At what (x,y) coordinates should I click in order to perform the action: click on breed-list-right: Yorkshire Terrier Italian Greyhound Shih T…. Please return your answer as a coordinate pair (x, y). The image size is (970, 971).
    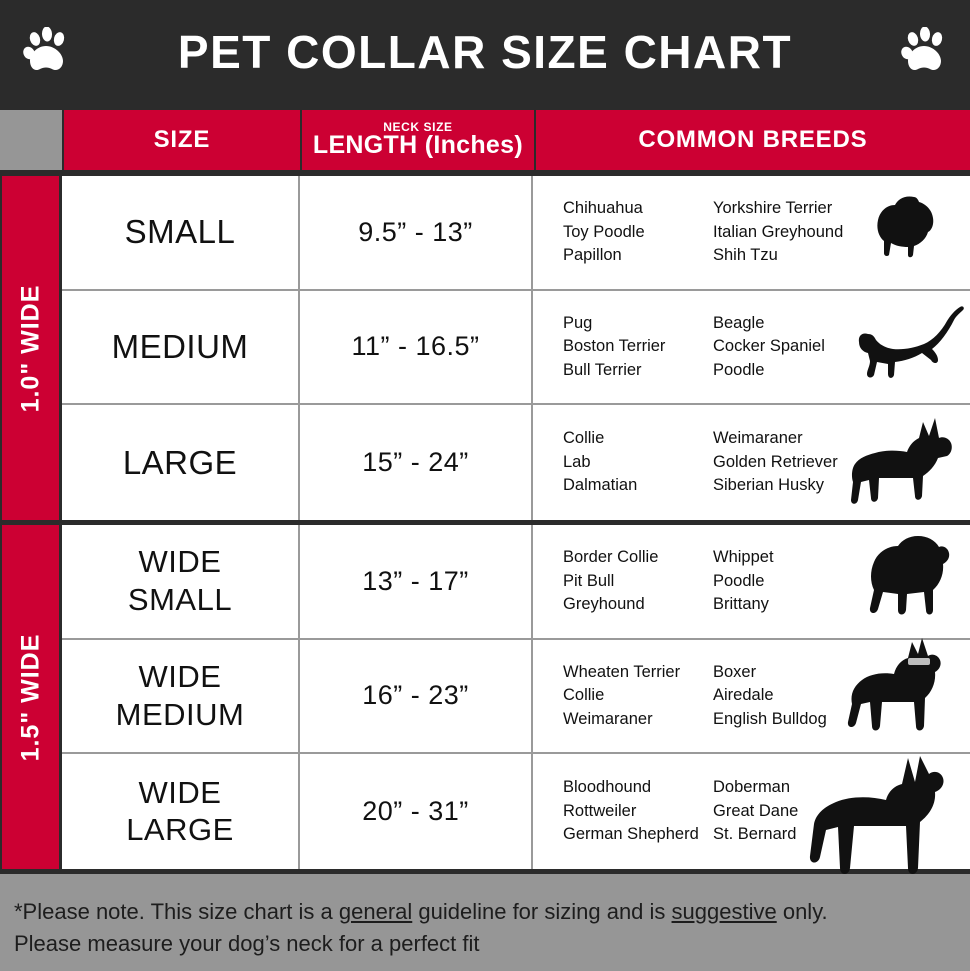
    Looking at the image, I should click on (778, 231).